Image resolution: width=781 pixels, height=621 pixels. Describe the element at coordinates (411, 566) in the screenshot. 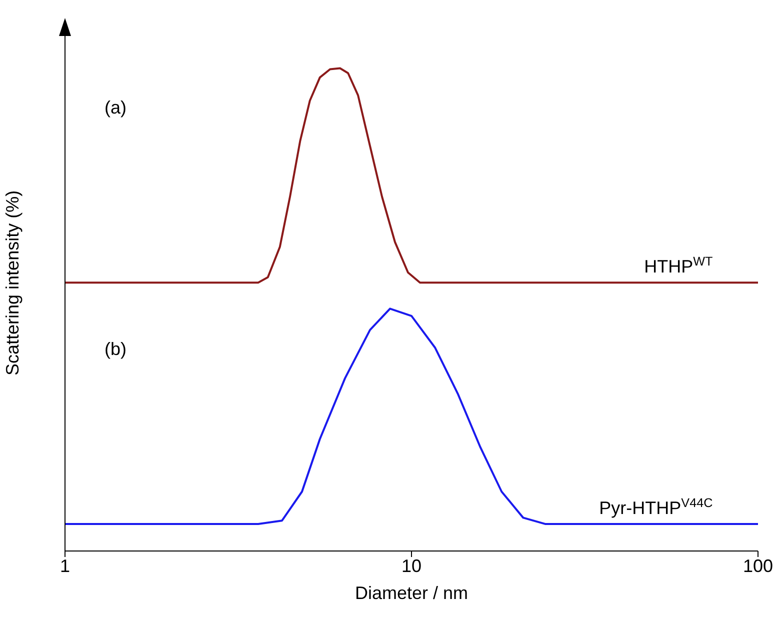

I see `x-tick-label: 10` at that location.